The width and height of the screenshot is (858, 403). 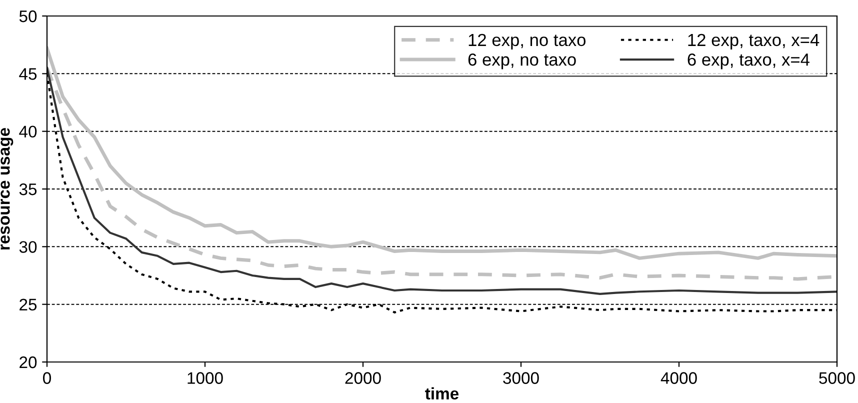 What do you see at coordinates (47, 378) in the screenshot?
I see `x-tick-label: 0` at bounding box center [47, 378].